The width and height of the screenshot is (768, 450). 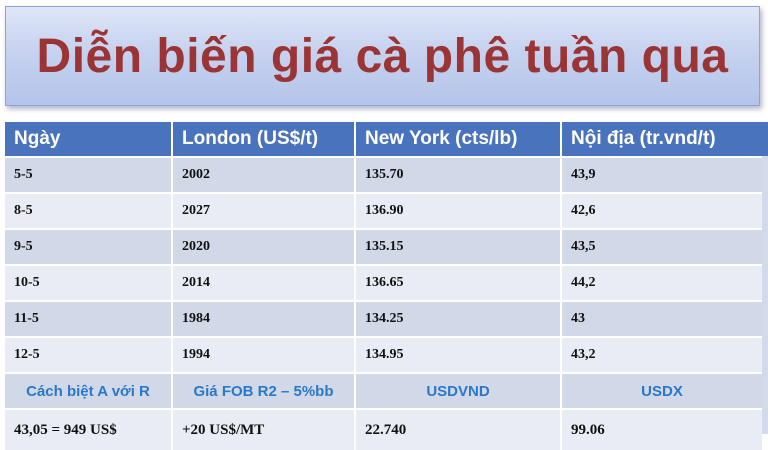 I want to click on table-cell: 44,2, so click(x=662, y=283).